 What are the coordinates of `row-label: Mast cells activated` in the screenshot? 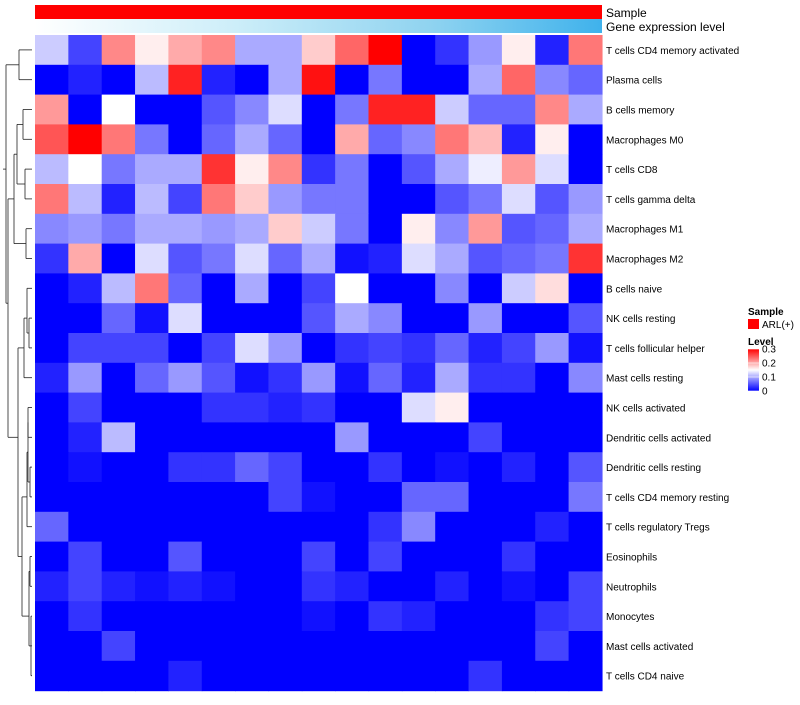 It's located at (649, 647).